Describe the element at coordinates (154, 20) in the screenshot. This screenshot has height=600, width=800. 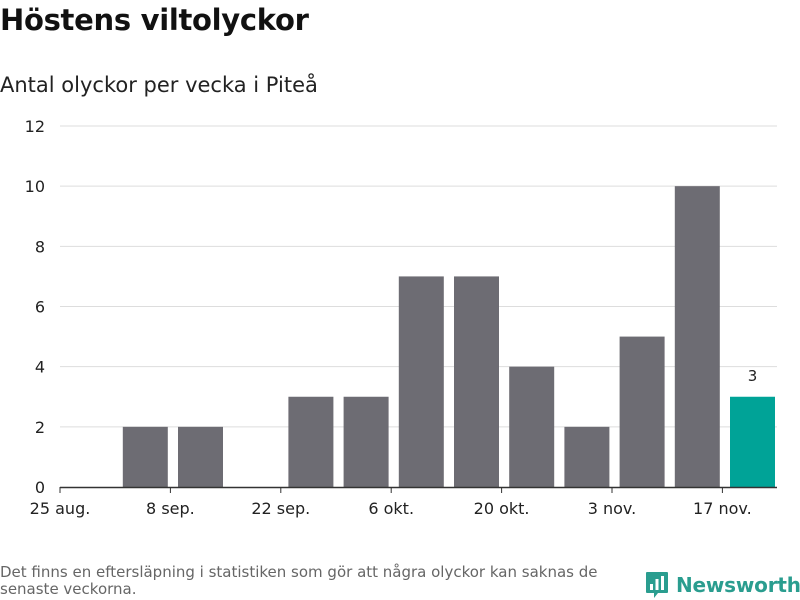
I see `chart-title: Höstens viltolyckor` at that location.